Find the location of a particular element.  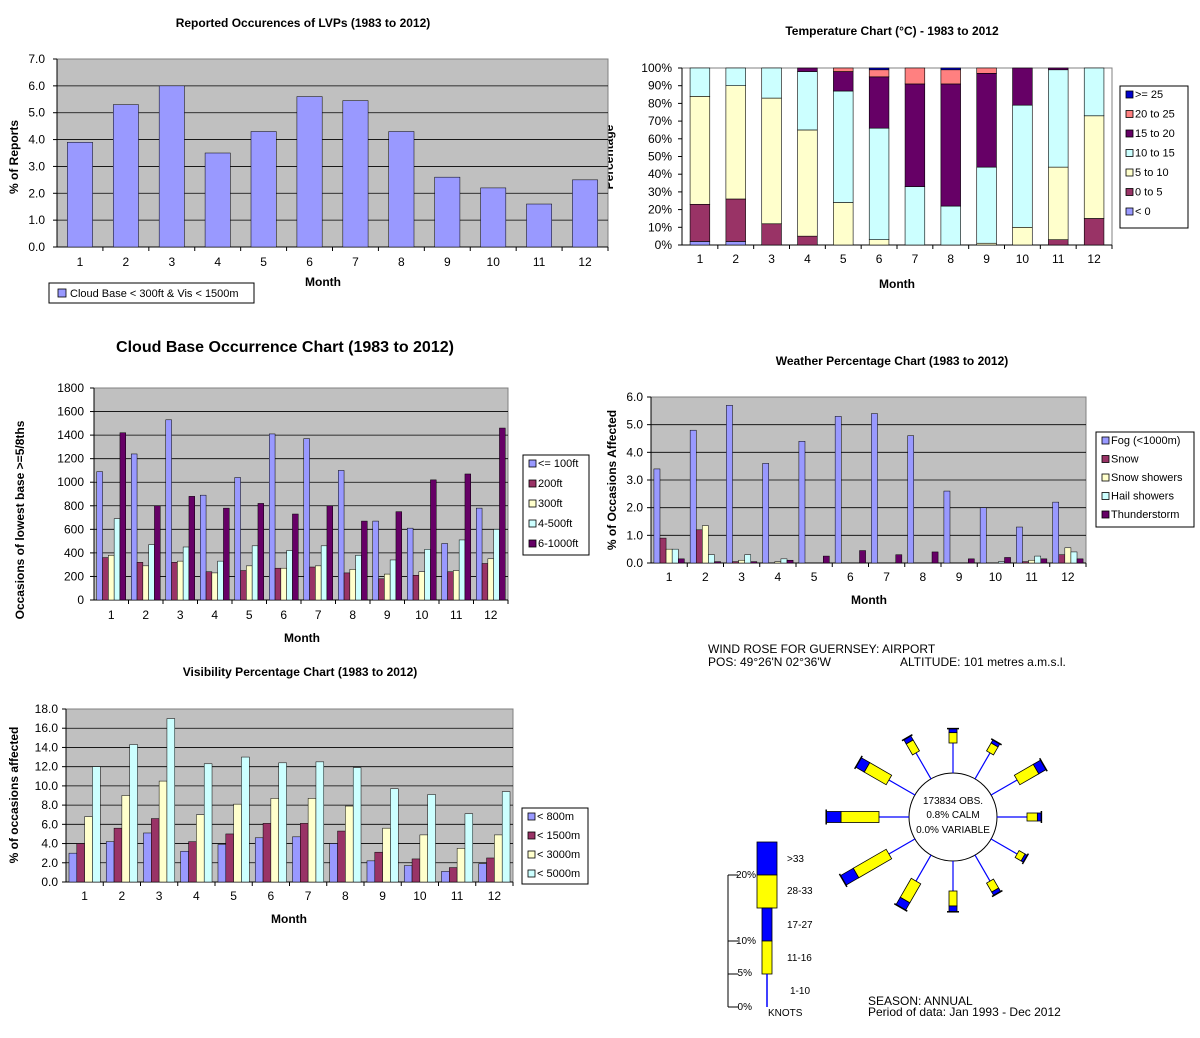

weather-x-tick-label: 3 is located at coordinates (741, 577).